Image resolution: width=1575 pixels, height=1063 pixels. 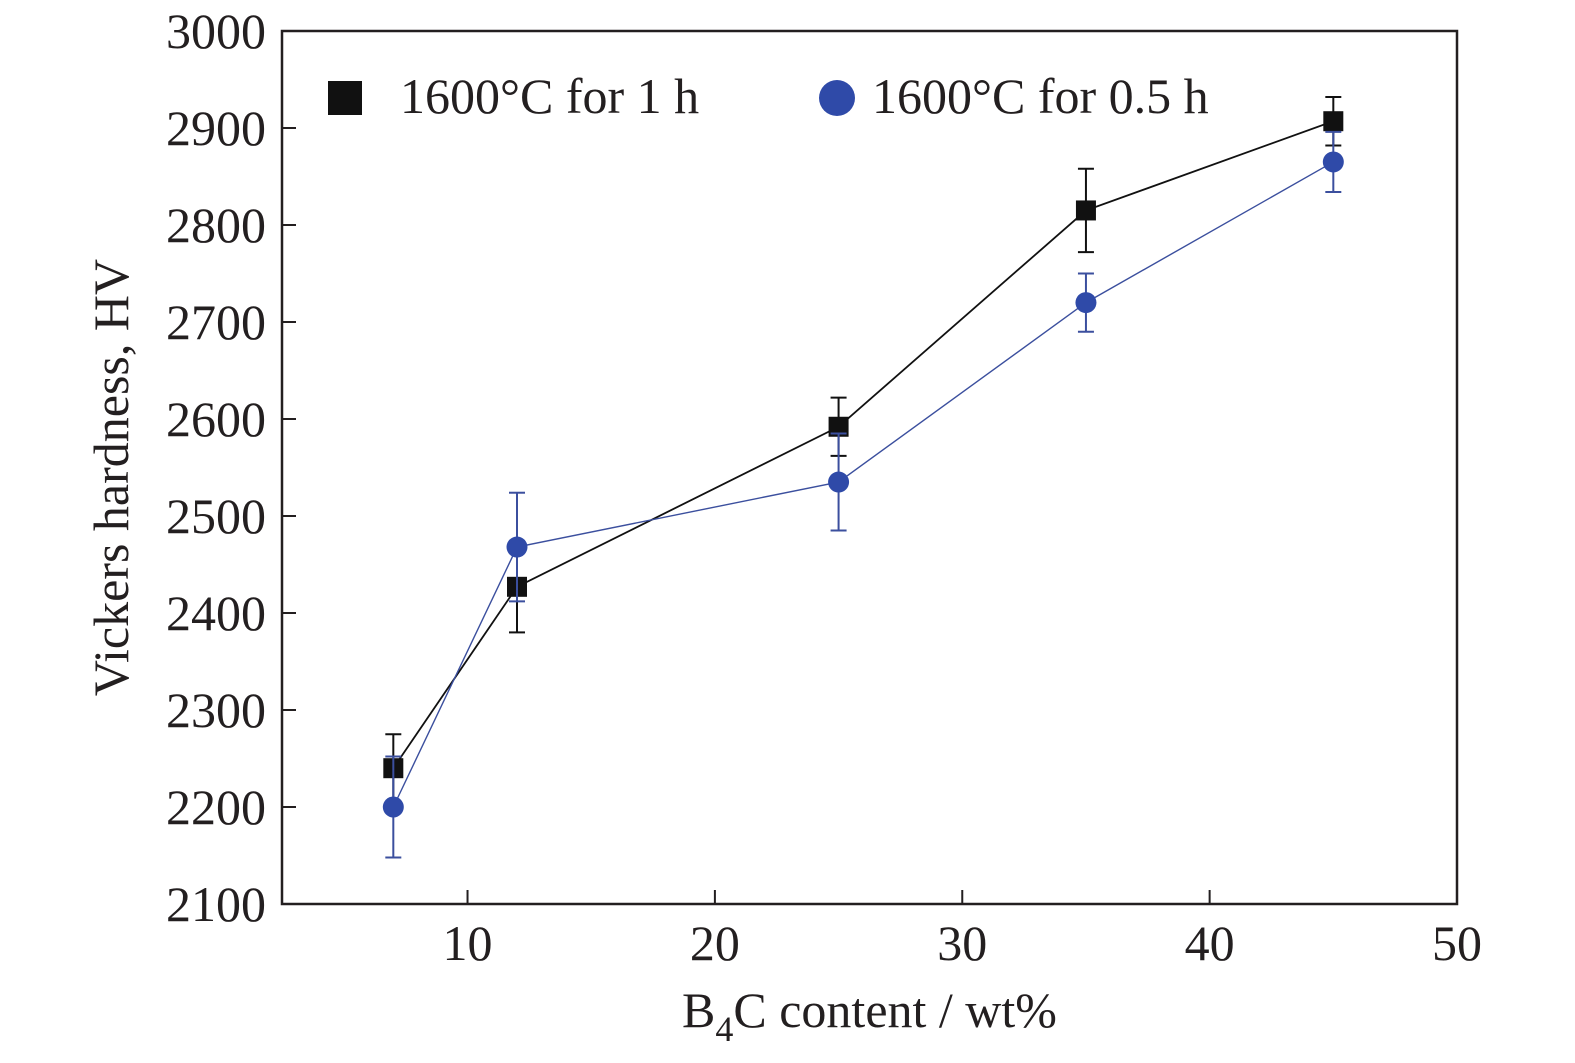 I want to click on y-tick-label: 3000, so click(x=216, y=31).